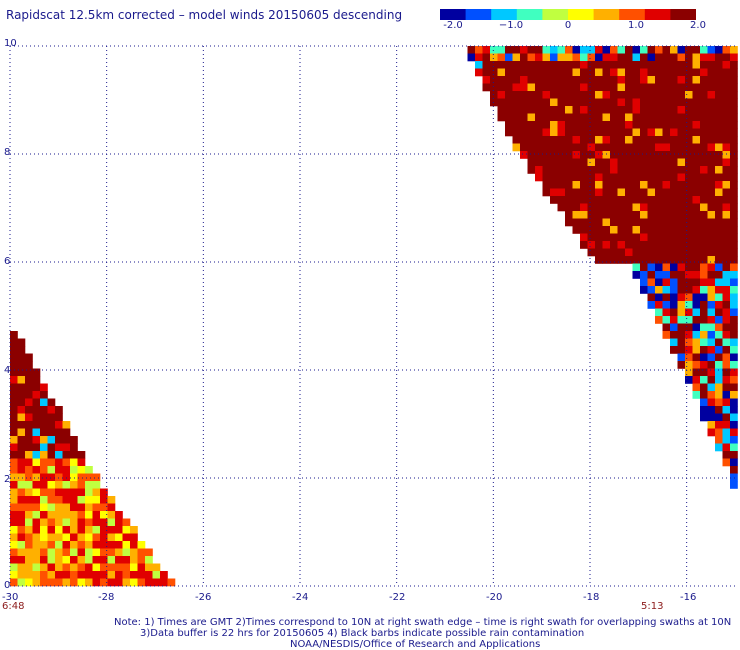 Image resolution: width=740 pixels, height=650 pixels. What do you see at coordinates (93, 459) in the screenshot?
I see `swath-left` at bounding box center [93, 459].